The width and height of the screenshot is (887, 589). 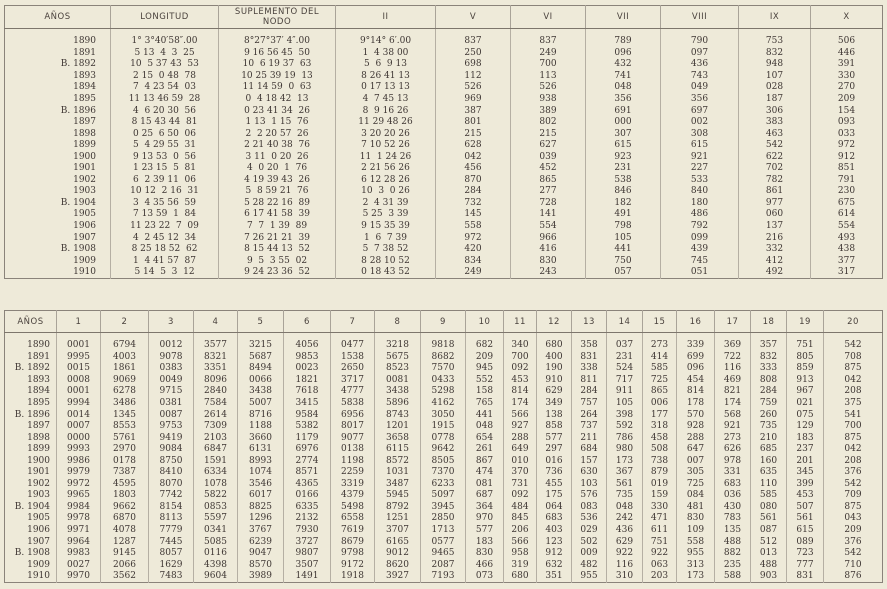 What do you see at coordinates (260, 321) in the screenshot?
I see `column-header: 5` at bounding box center [260, 321].